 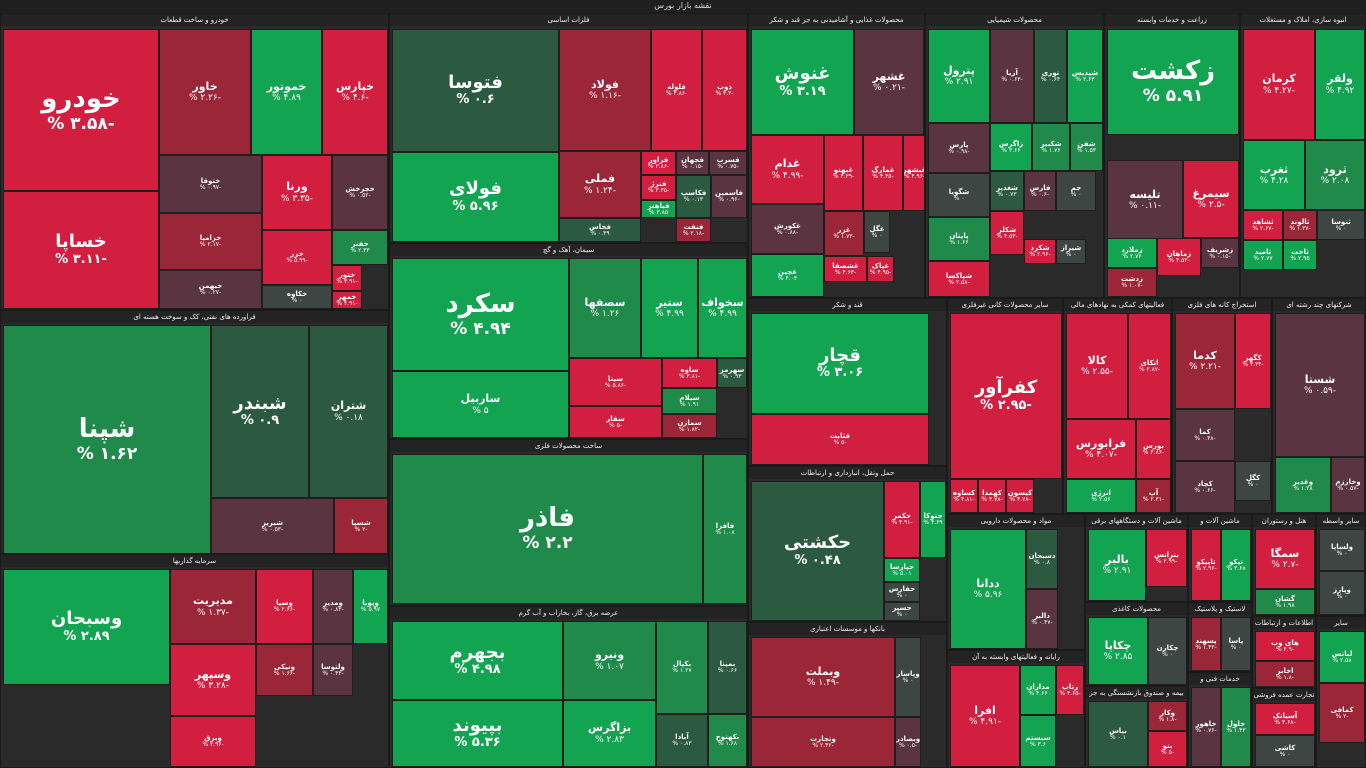 What do you see at coordinates (1236, 727) in the screenshot?
I see `stock-tile: خلول ۱.۴۳ %` at bounding box center [1236, 727].